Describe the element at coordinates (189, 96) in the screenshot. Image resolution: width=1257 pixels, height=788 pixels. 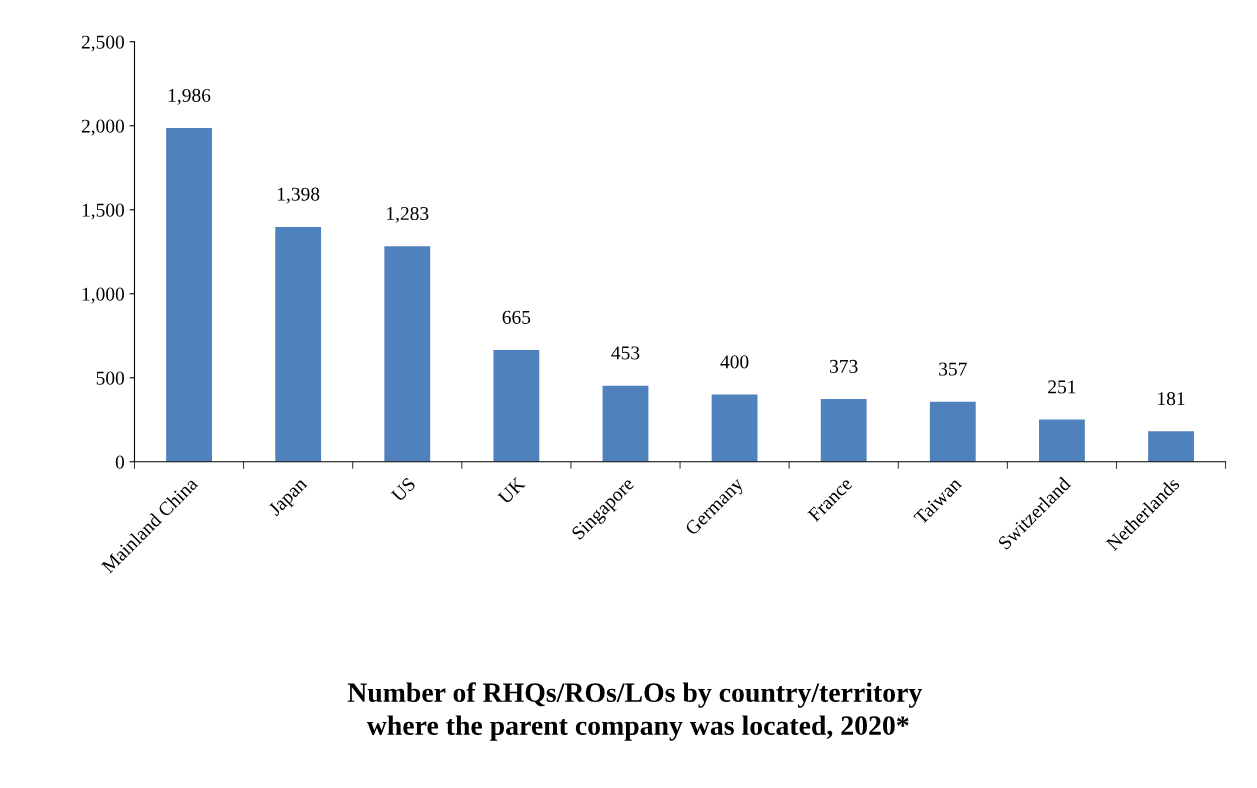
I see `data-label: 1,986` at that location.